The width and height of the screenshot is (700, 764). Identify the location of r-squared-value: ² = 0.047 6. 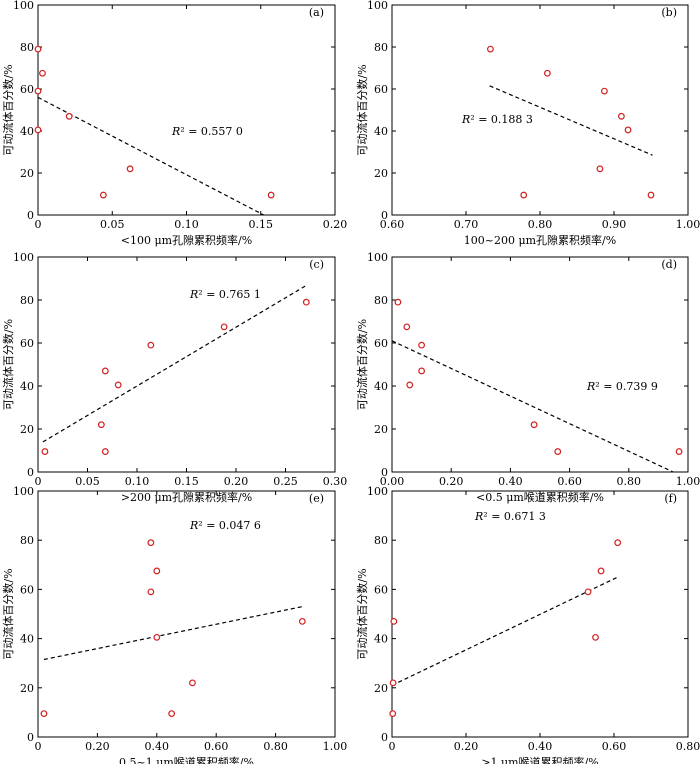
(229, 525).